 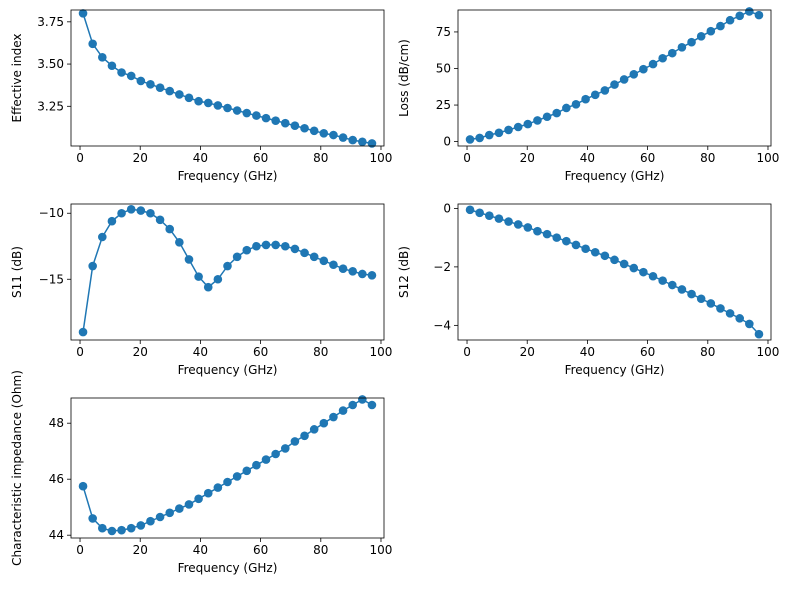 I want to click on y-tick-label: 75, so click(x=443, y=32).